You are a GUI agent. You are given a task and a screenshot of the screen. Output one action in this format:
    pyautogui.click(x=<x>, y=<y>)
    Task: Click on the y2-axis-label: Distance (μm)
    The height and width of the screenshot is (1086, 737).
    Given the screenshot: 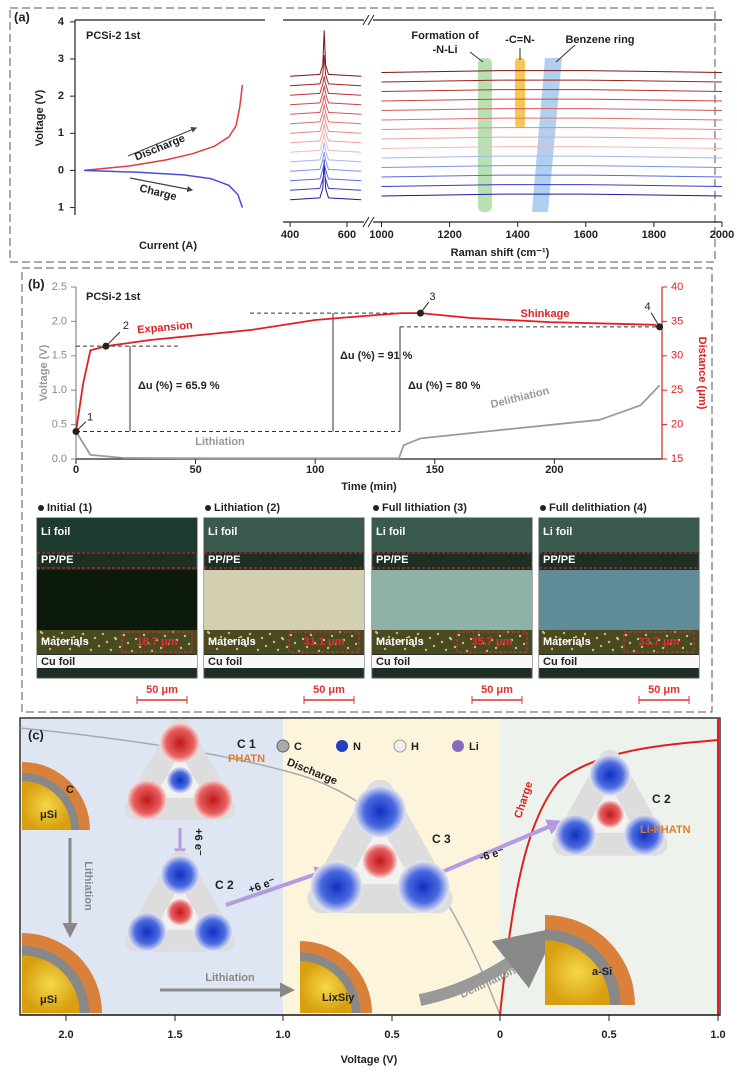 What is the action you would take?
    pyautogui.click(x=702, y=373)
    